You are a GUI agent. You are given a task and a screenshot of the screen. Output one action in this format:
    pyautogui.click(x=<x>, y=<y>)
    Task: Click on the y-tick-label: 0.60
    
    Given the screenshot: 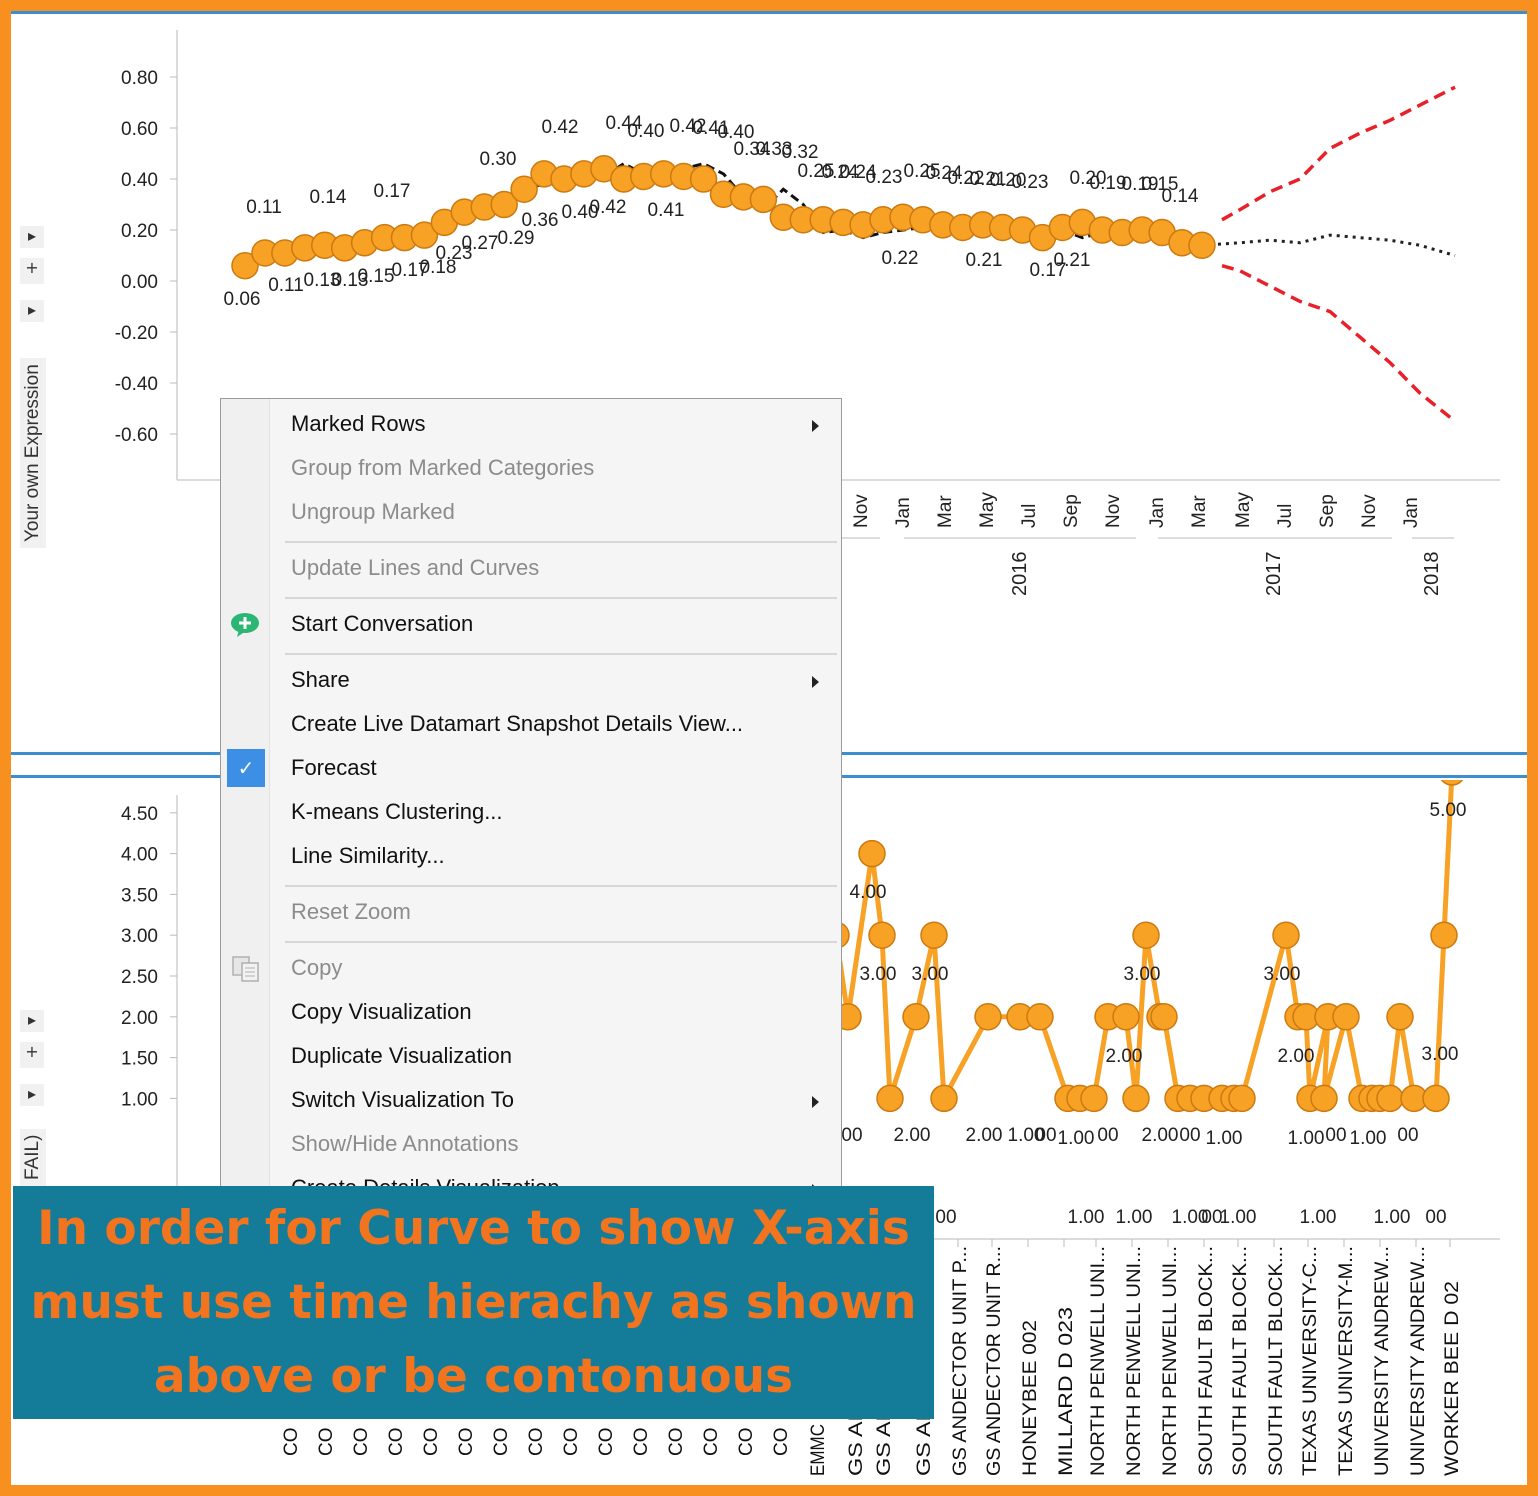 What is the action you would take?
    pyautogui.click(x=139, y=129)
    